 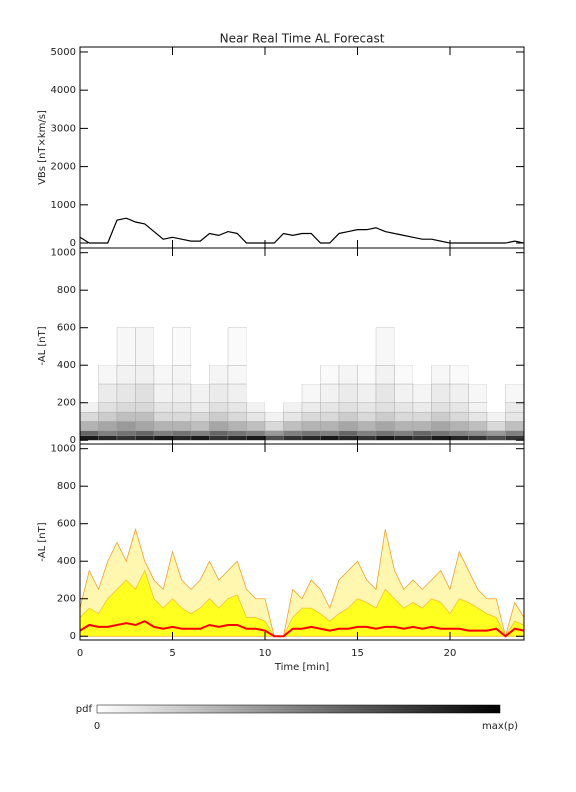 What do you see at coordinates (66, 599) in the screenshot?
I see `y-tick-label: 200` at bounding box center [66, 599].